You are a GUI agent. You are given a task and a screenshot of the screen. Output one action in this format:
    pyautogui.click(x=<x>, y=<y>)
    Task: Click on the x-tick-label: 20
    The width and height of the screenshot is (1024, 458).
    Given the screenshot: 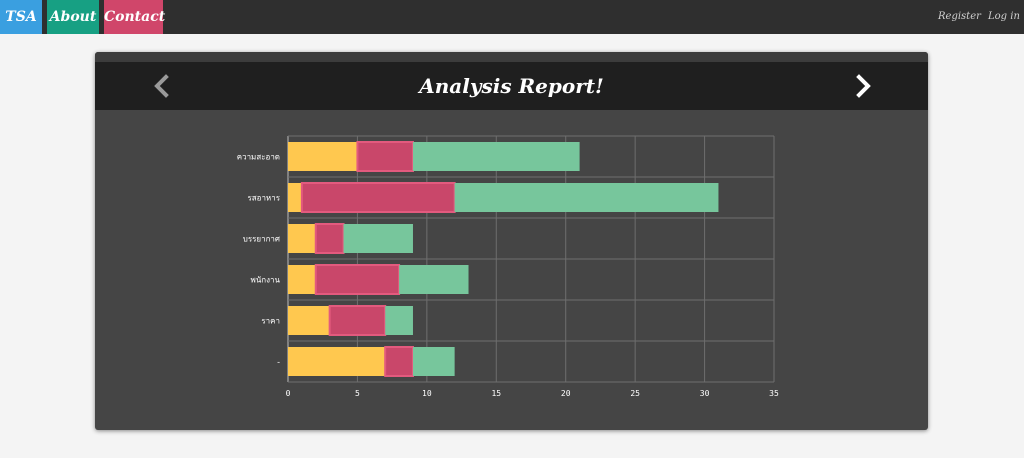 What is the action you would take?
    pyautogui.click(x=566, y=393)
    